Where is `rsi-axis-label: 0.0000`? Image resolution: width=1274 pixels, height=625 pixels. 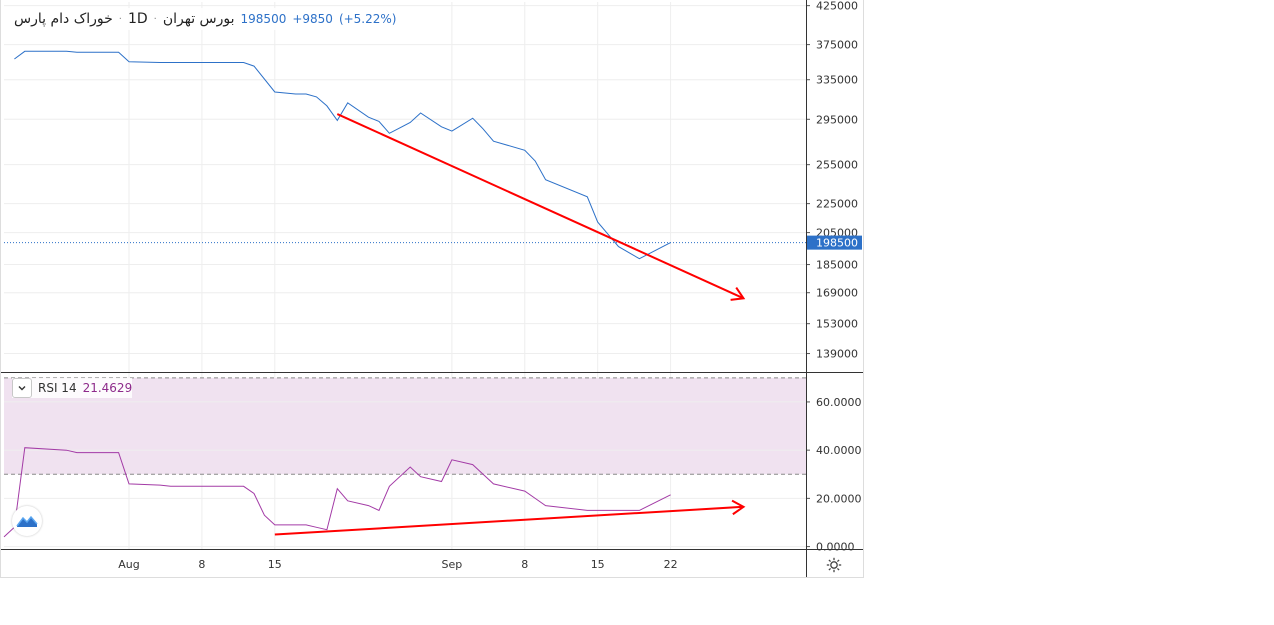 rsi-axis-label: 0.0000 is located at coordinates (835, 547).